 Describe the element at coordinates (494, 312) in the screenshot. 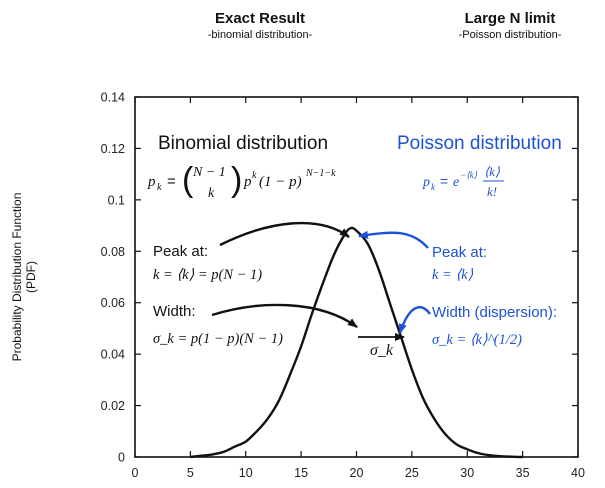

I see `width-label-right: Width (dispersion):` at that location.